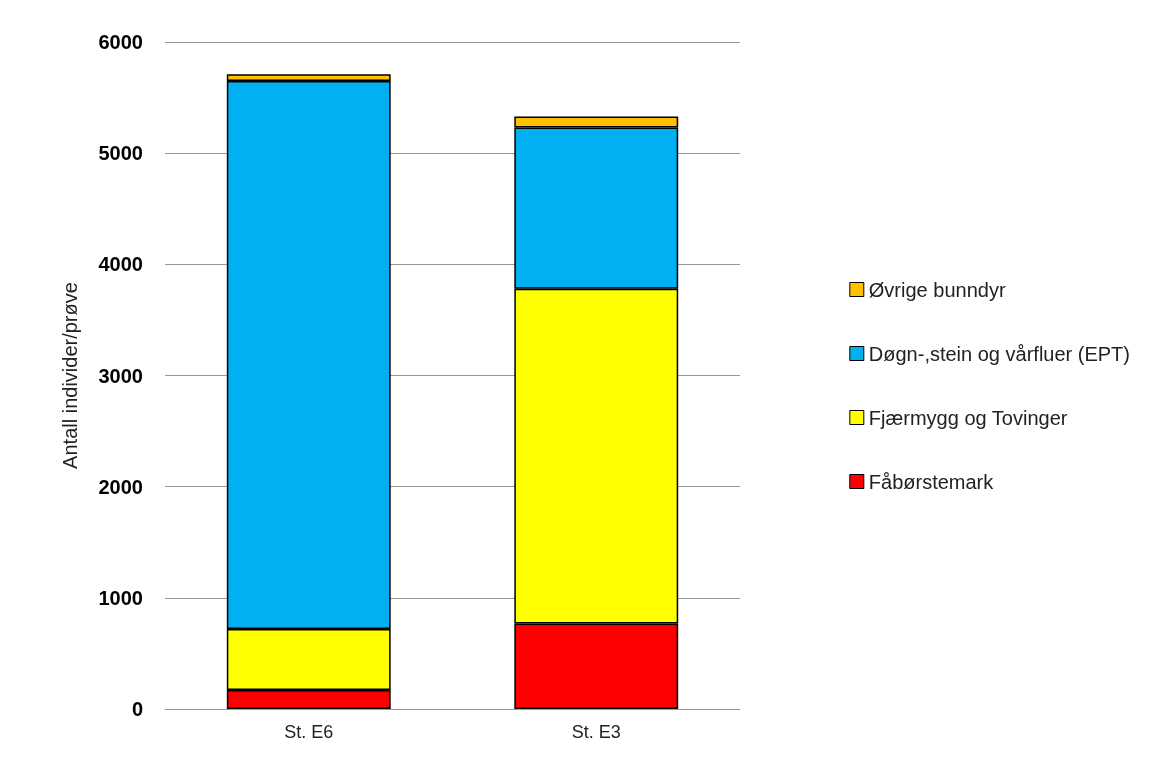  What do you see at coordinates (120, 264) in the screenshot?
I see `y-tick-label: 4000` at bounding box center [120, 264].